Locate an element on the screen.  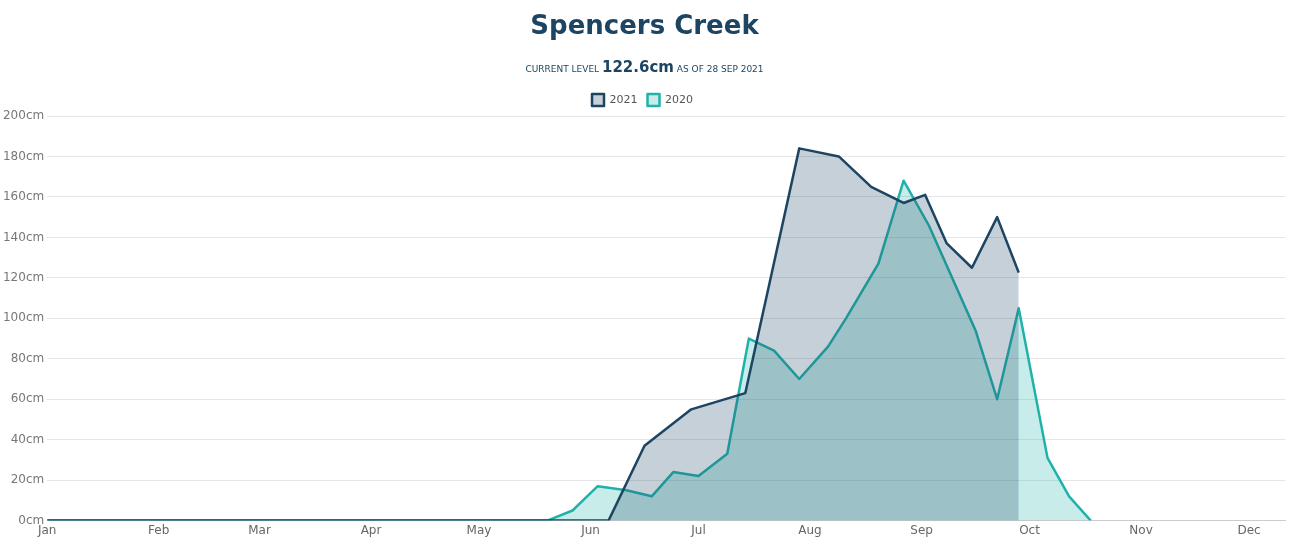
x-tick-label: Jul is located at coordinates (698, 529).